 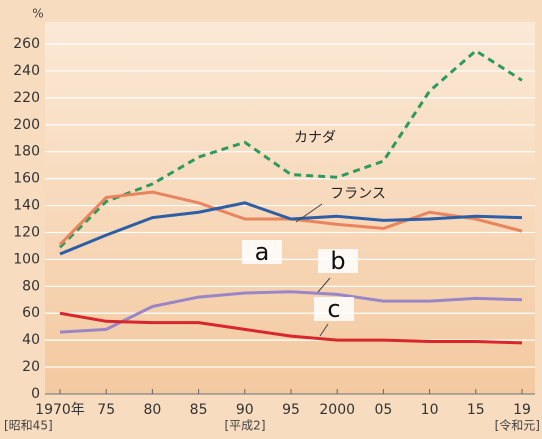 I want to click on x-sublabel: [昭和45], so click(x=28, y=426).